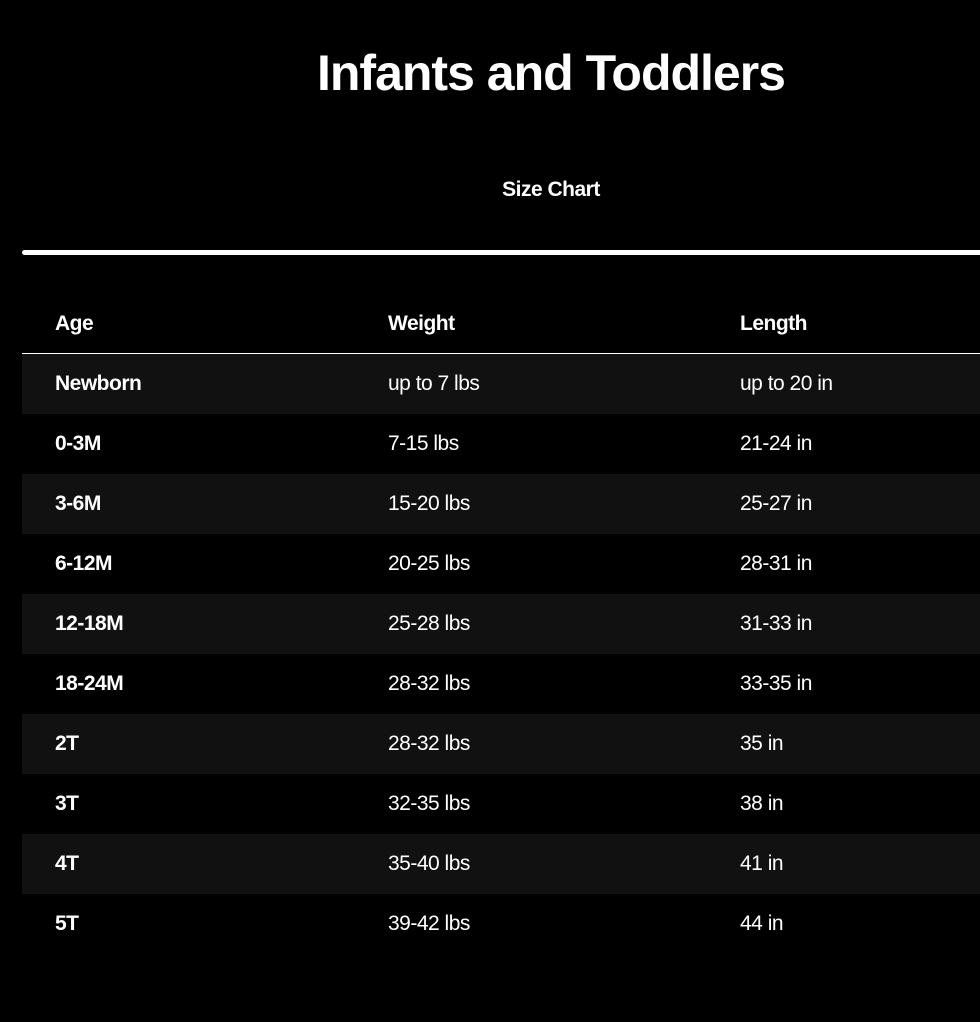  What do you see at coordinates (429, 923) in the screenshot?
I see `cell-weight: 39-42 lbs` at bounding box center [429, 923].